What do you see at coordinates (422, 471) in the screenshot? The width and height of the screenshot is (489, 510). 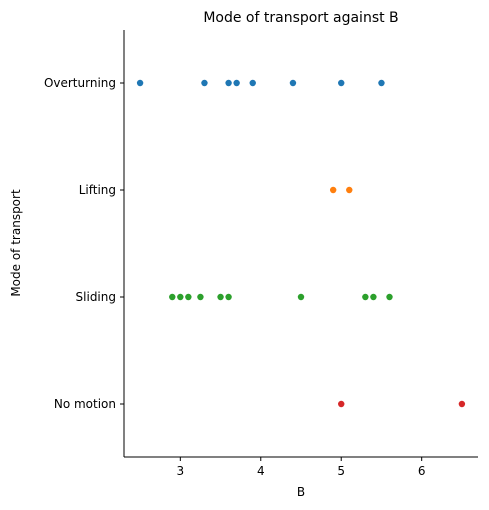 I see `x-tick-label-6: 6` at bounding box center [422, 471].